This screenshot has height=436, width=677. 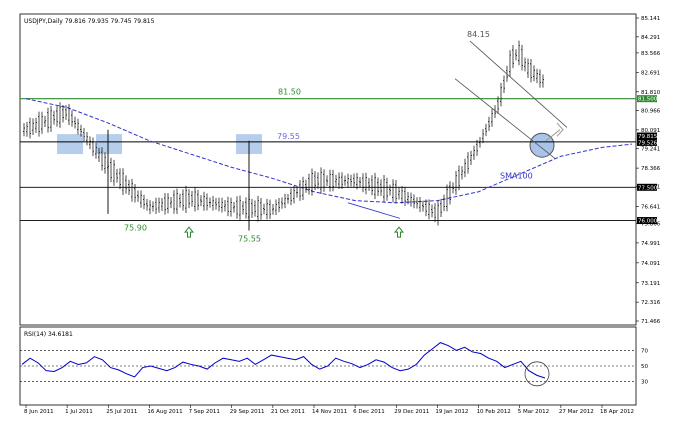 I want to click on price-y-tick-label: 82.691, so click(x=650, y=73).